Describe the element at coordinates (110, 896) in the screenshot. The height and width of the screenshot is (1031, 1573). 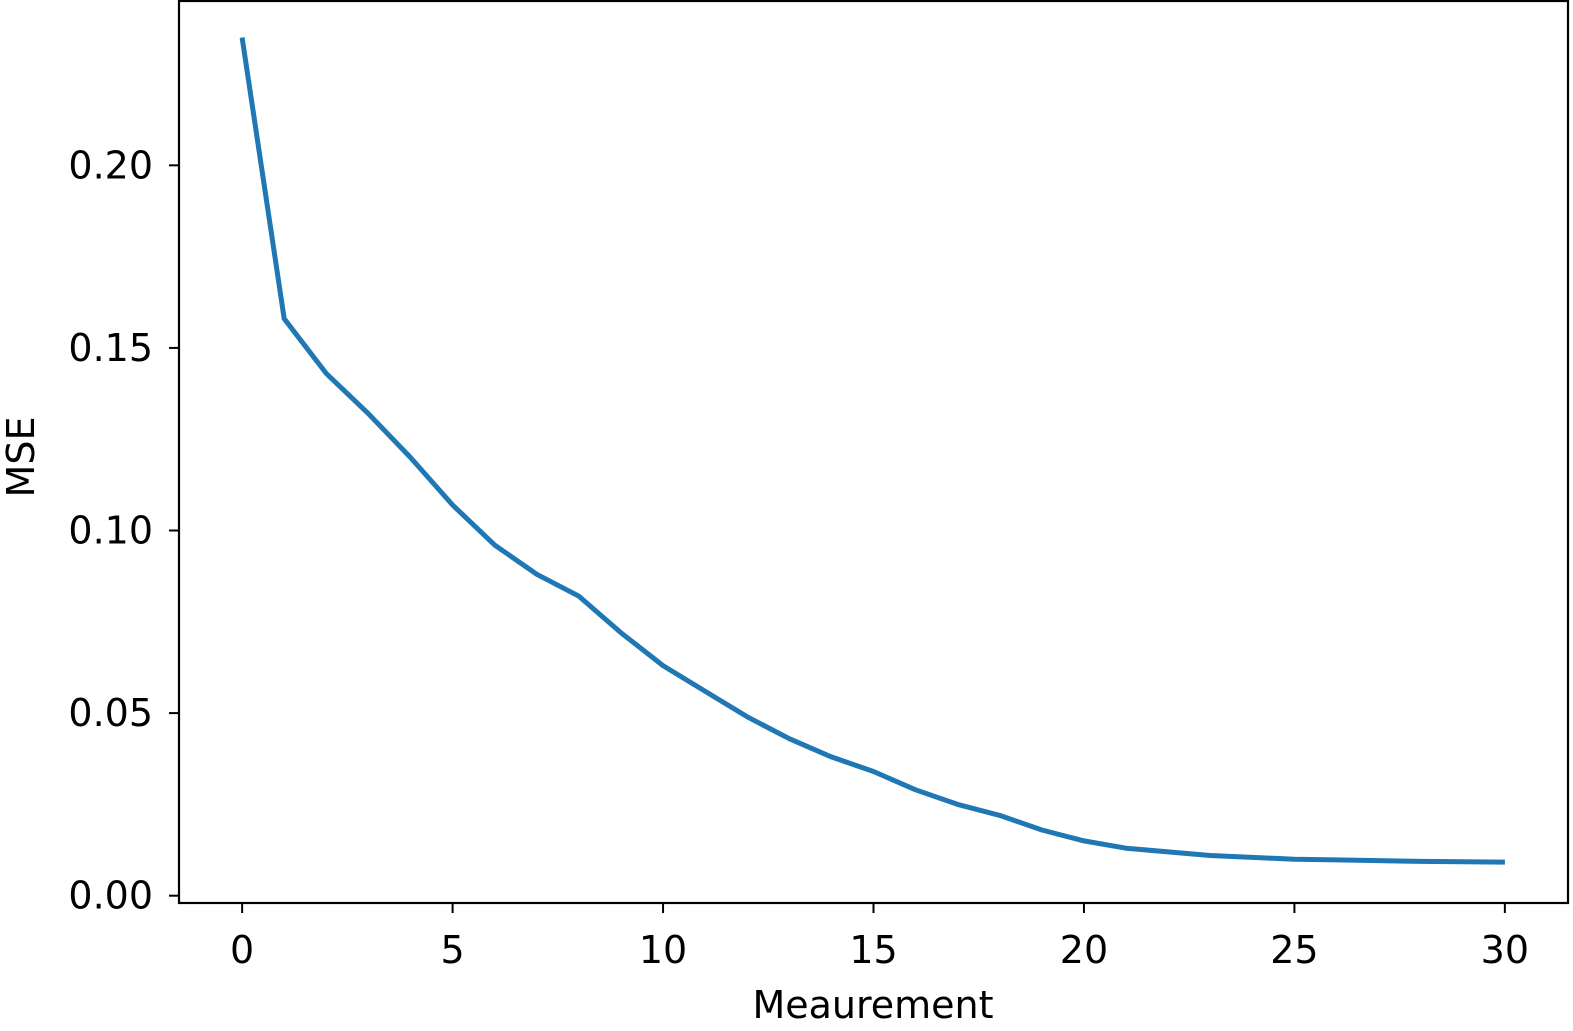
I see `y-tick-label: 0.00` at that location.